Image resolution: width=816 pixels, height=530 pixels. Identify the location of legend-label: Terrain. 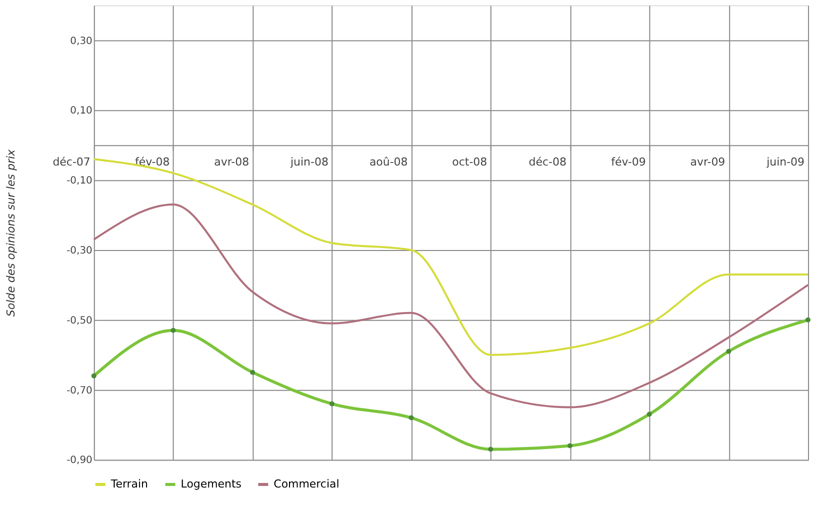
(129, 483).